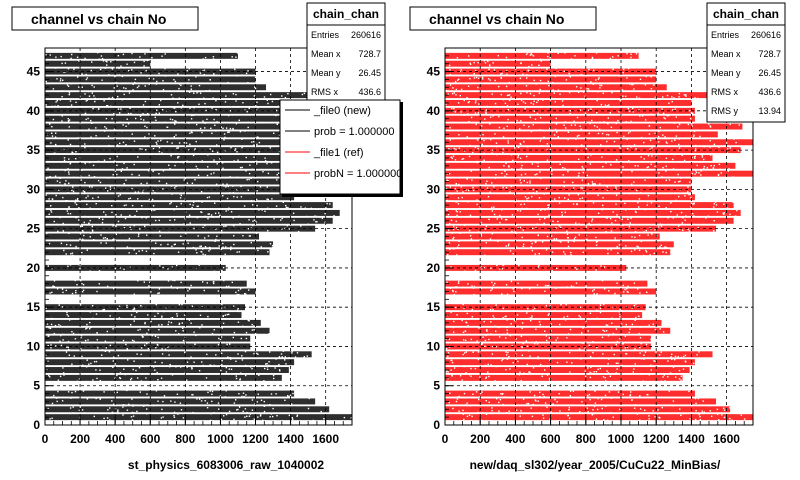 The width and height of the screenshot is (800, 480). What do you see at coordinates (255, 439) in the screenshot?
I see `x-tick-label: 1200` at bounding box center [255, 439].